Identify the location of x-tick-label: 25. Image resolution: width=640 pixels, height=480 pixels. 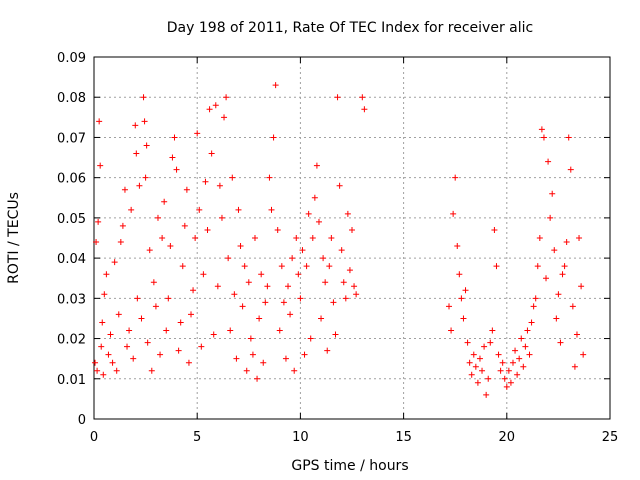
(610, 437).